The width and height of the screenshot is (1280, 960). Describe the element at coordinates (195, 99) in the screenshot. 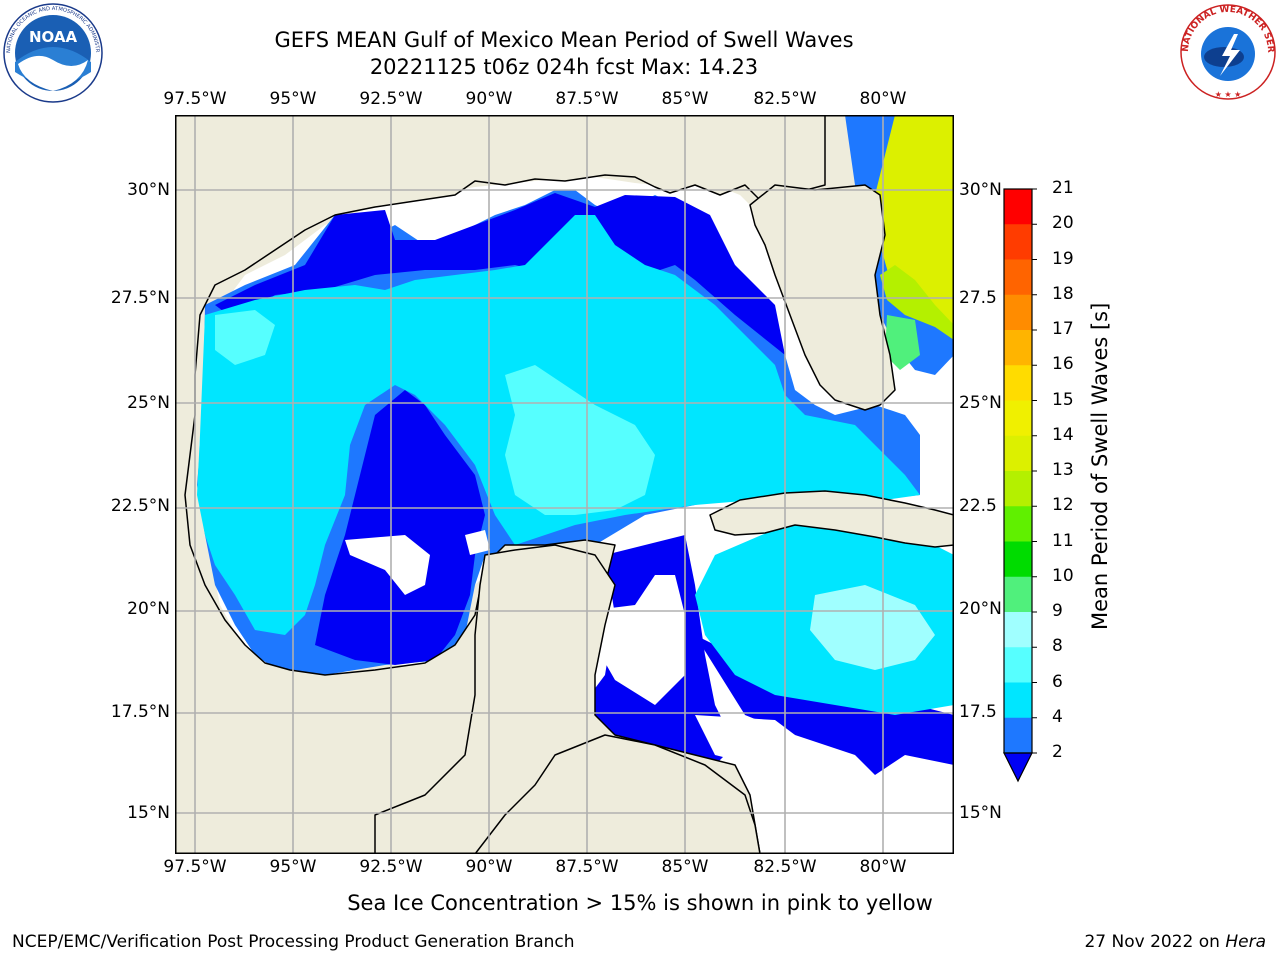

I see `lon-label-top-0: 97.5°W` at that location.